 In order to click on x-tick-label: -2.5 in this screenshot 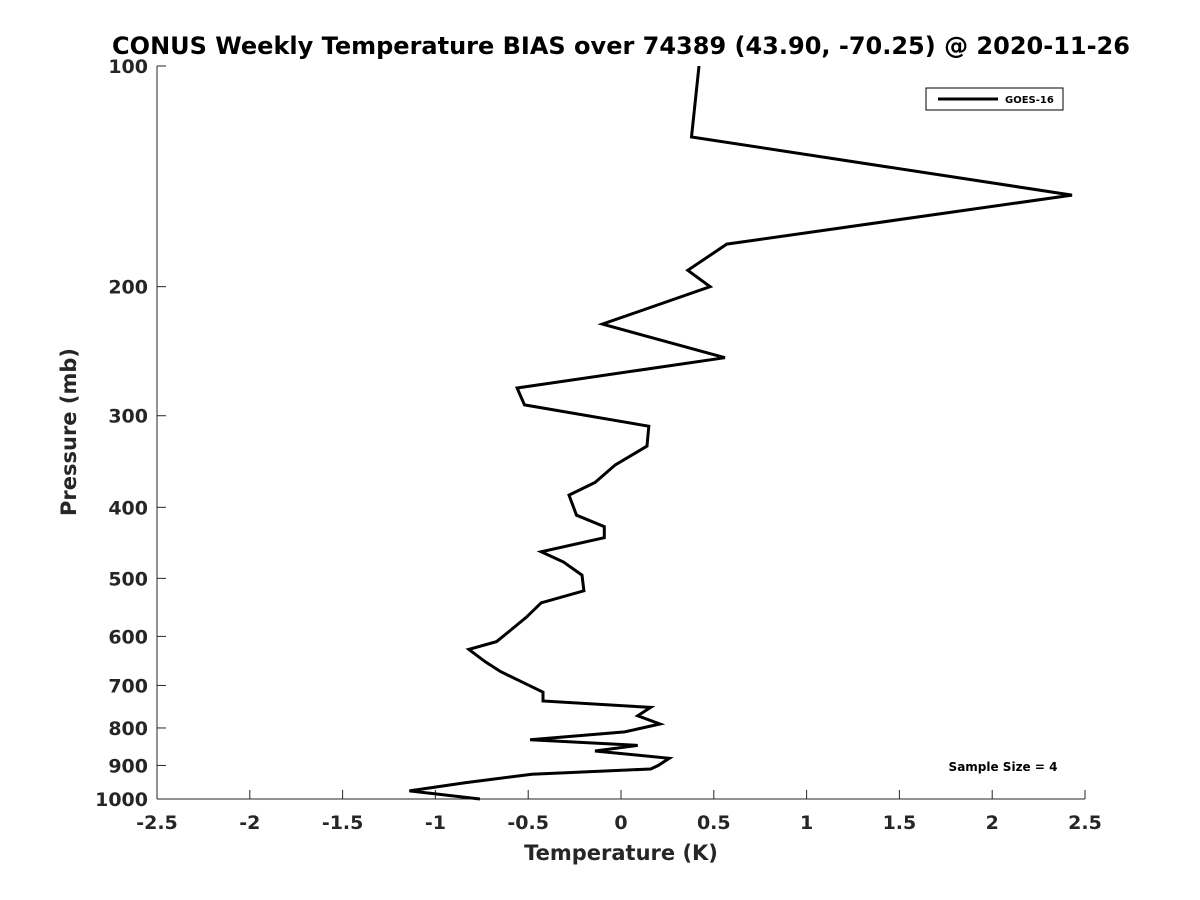, I will do `click(157, 823)`.